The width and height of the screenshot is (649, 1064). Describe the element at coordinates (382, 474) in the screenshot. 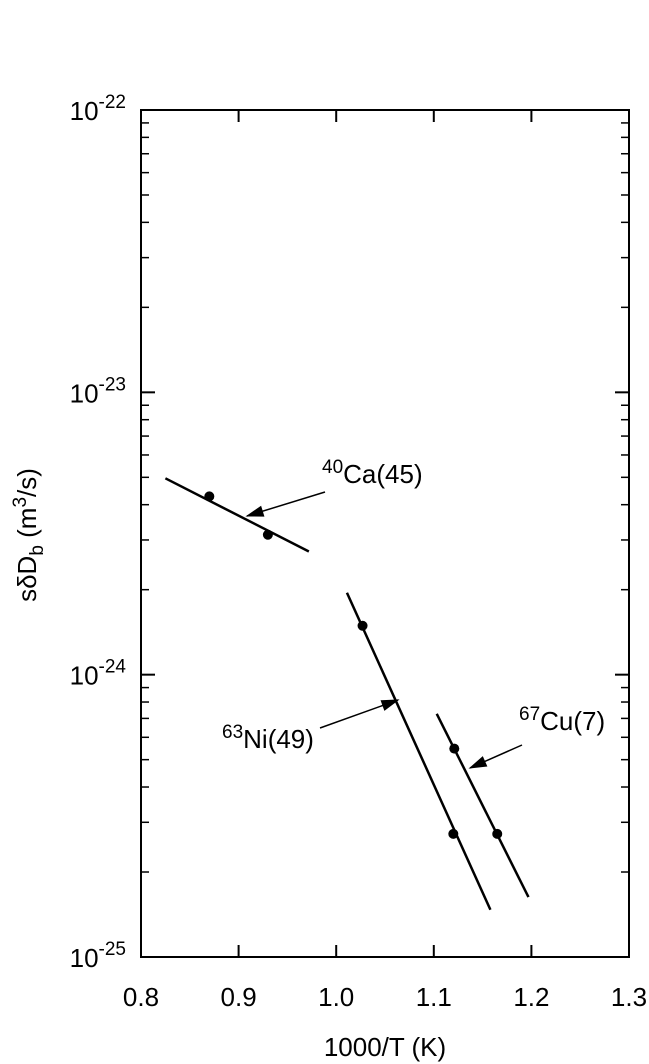

I see `isotope-name: Ca(45)` at that location.